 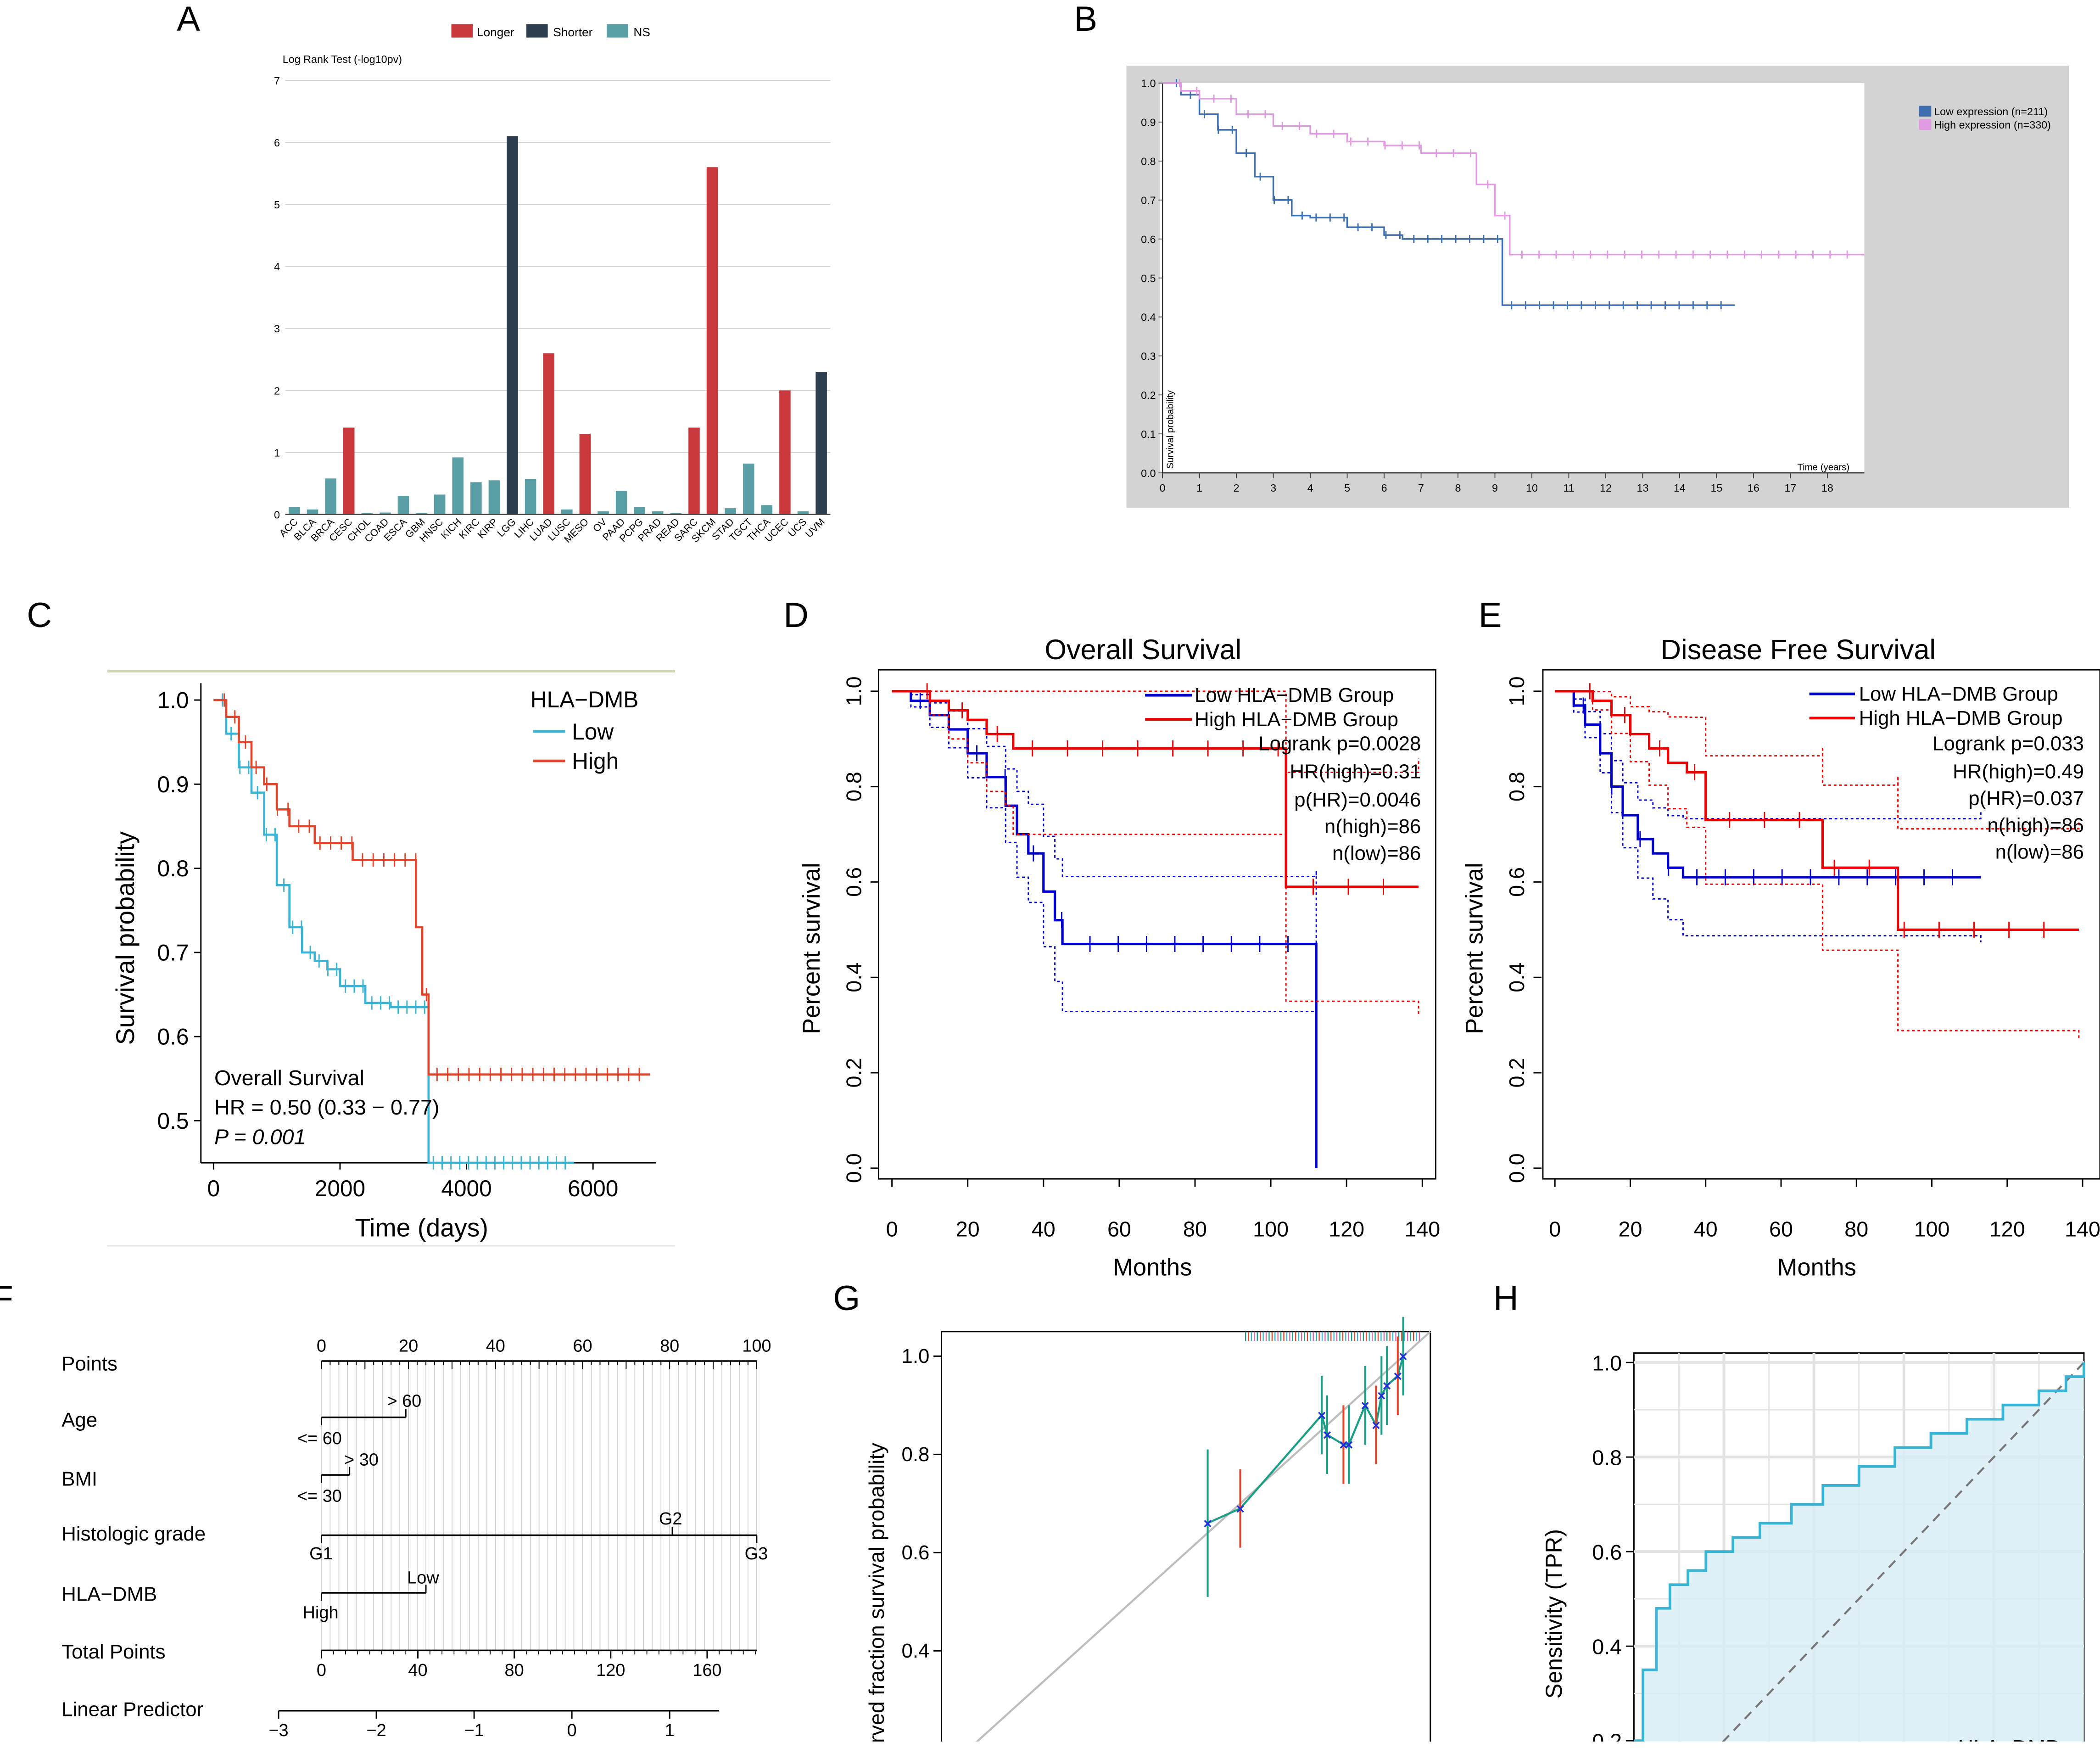 What do you see at coordinates (916, 1651) in the screenshot?
I see `g-y-tick-label: 0.4` at bounding box center [916, 1651].